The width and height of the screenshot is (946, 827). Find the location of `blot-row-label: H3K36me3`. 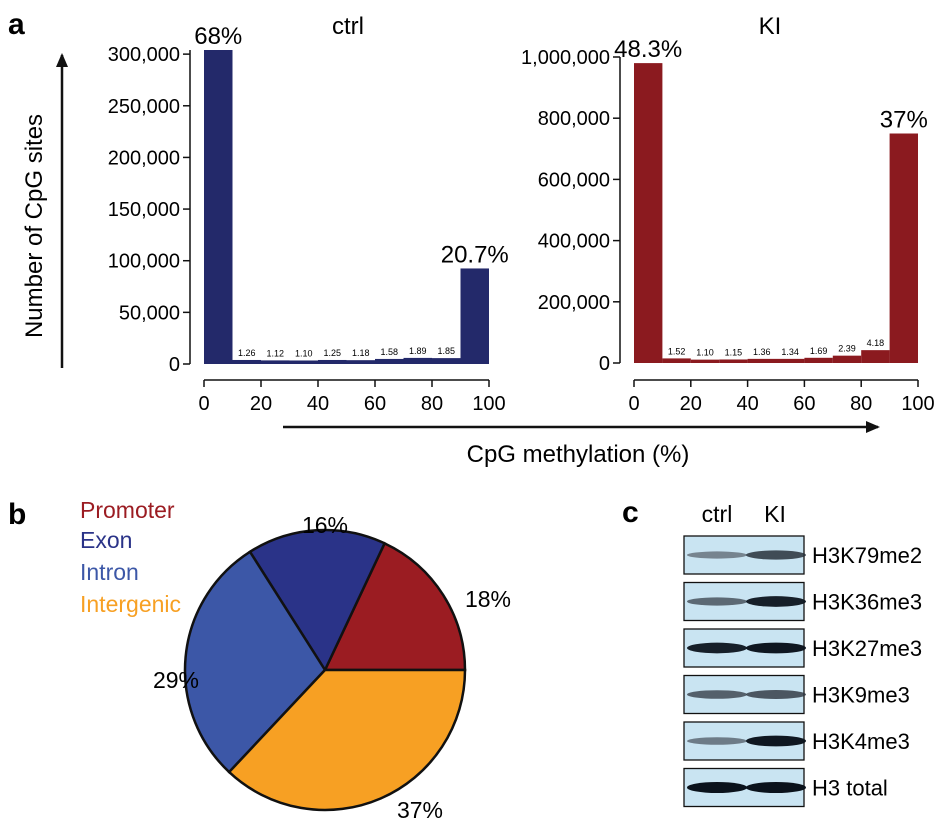

blot-row-label: H3K36me3 is located at coordinates (867, 602).